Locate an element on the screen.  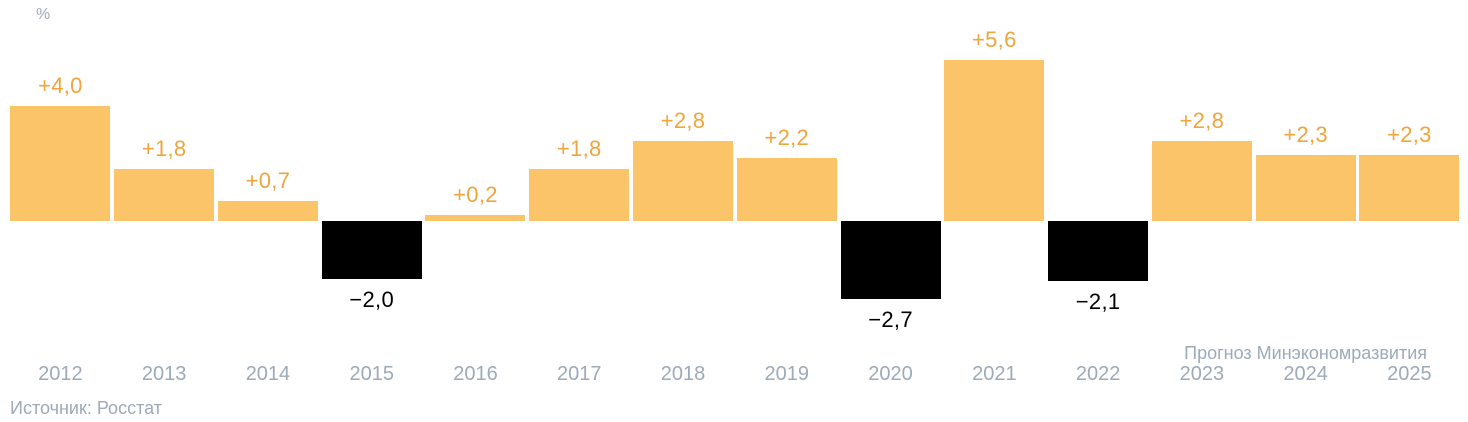
bar-2021 is located at coordinates (994, 140).